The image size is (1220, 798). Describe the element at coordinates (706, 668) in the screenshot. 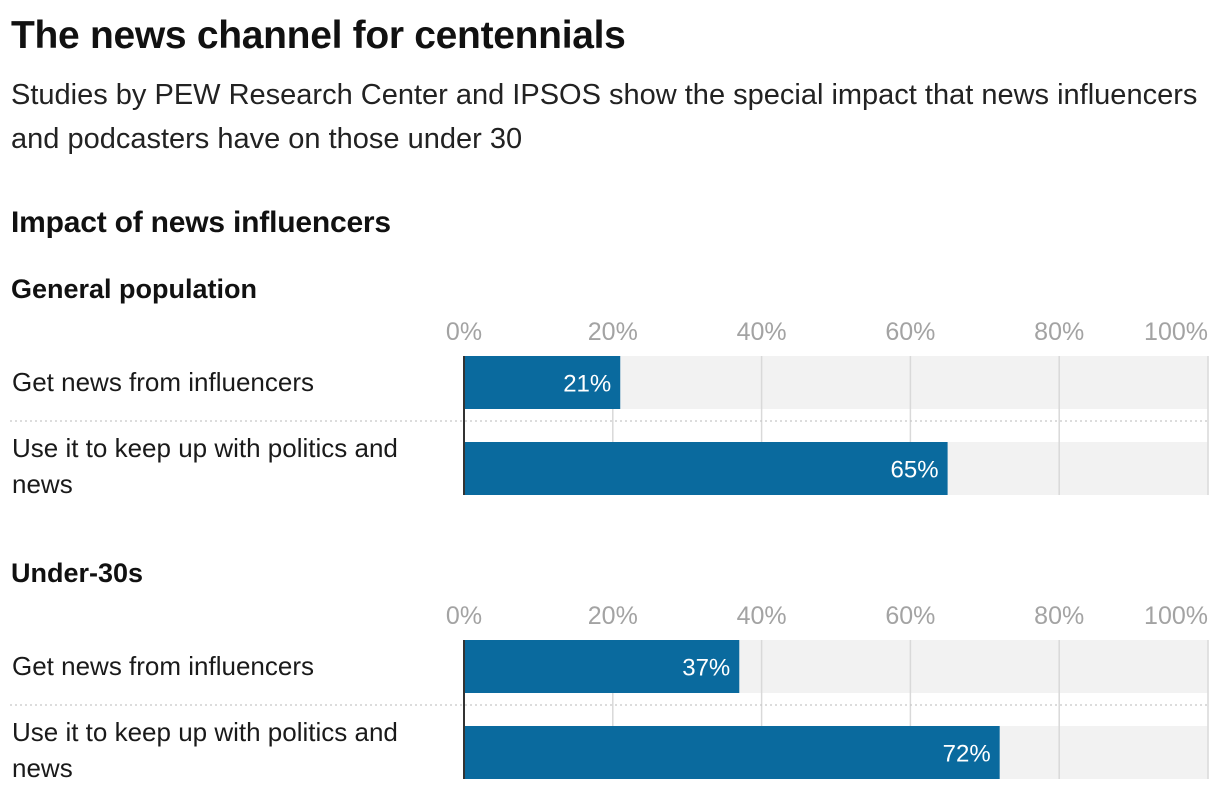

I see `bar-value-label: 37%` at that location.